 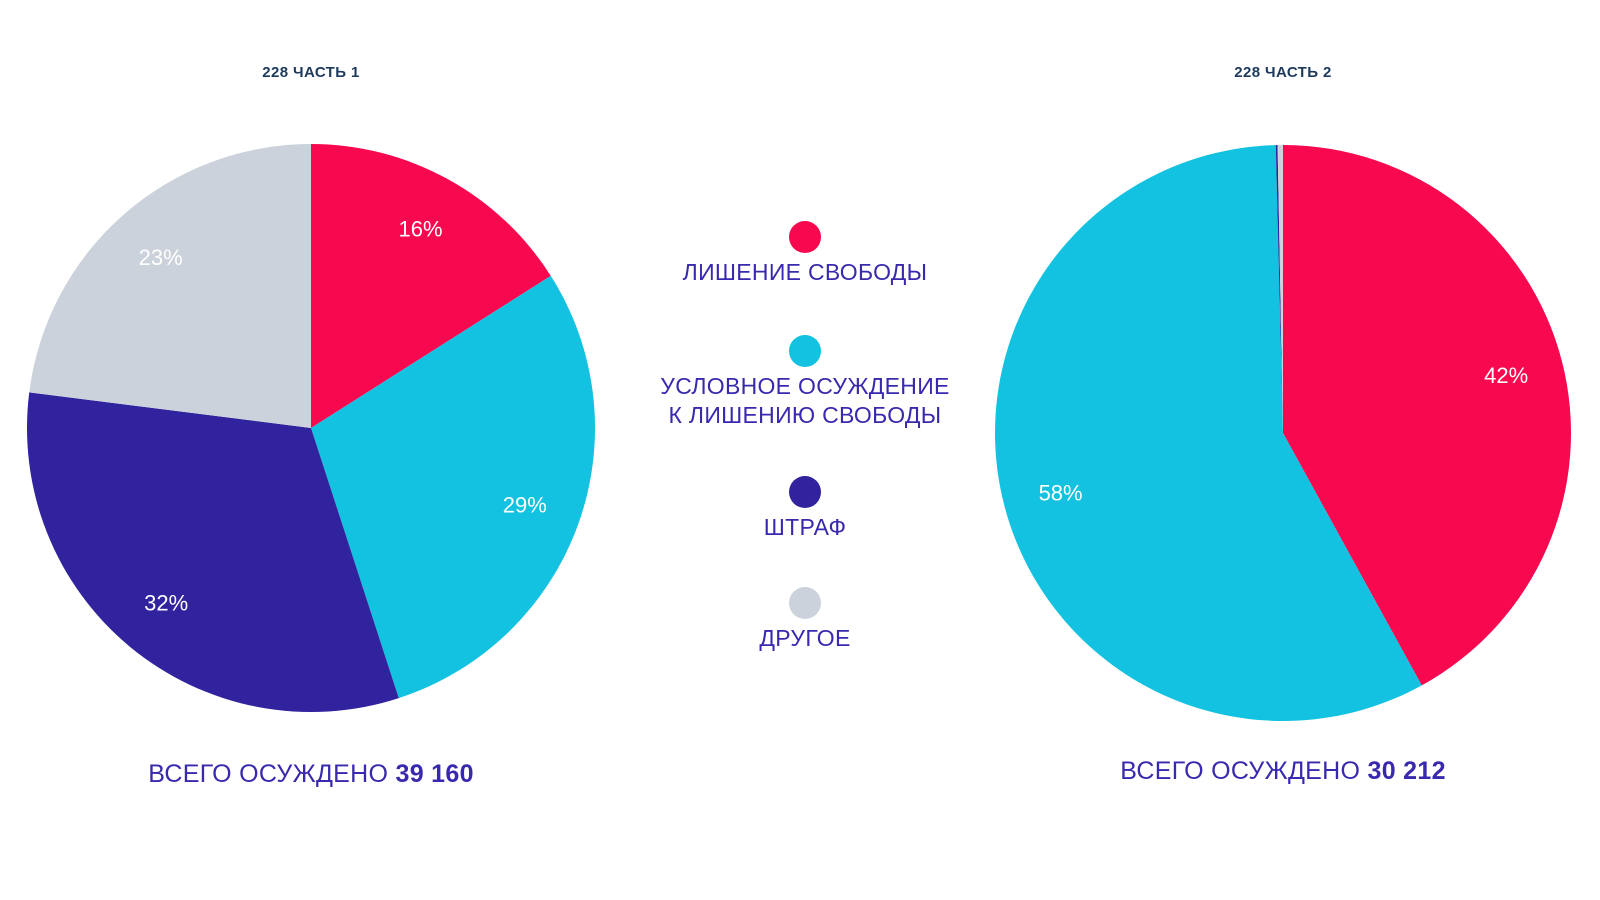 I want to click on legend-label: ДРУГОЕ, so click(x=805, y=638).